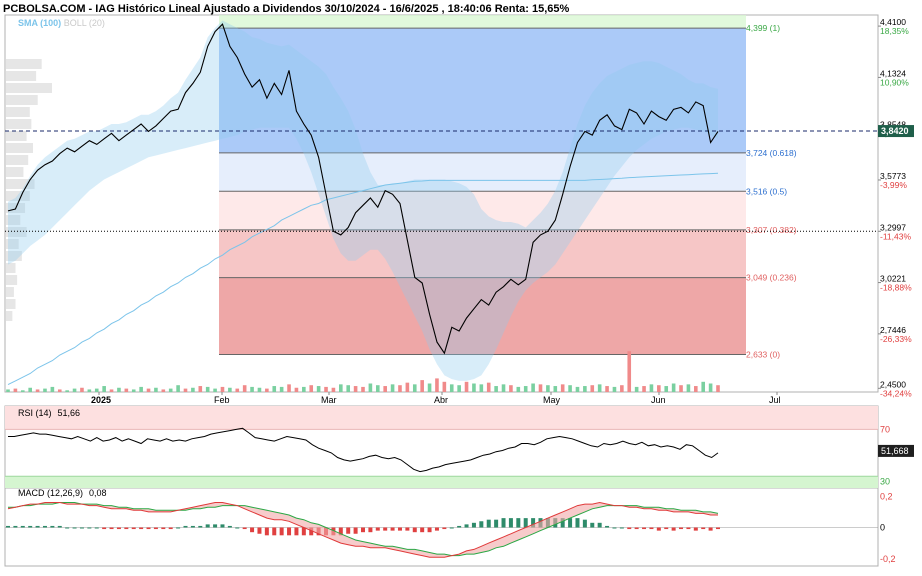 The width and height of the screenshot is (922, 576). Describe the element at coordinates (84, 23) in the screenshot. I see `legend-boll: BOLL (20)` at that location.